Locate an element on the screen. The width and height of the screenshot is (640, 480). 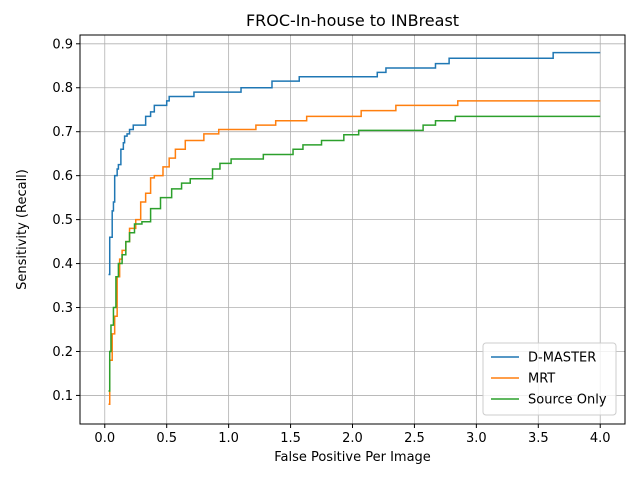
x-axis-label: False Positive Per Image is located at coordinates (352, 457).